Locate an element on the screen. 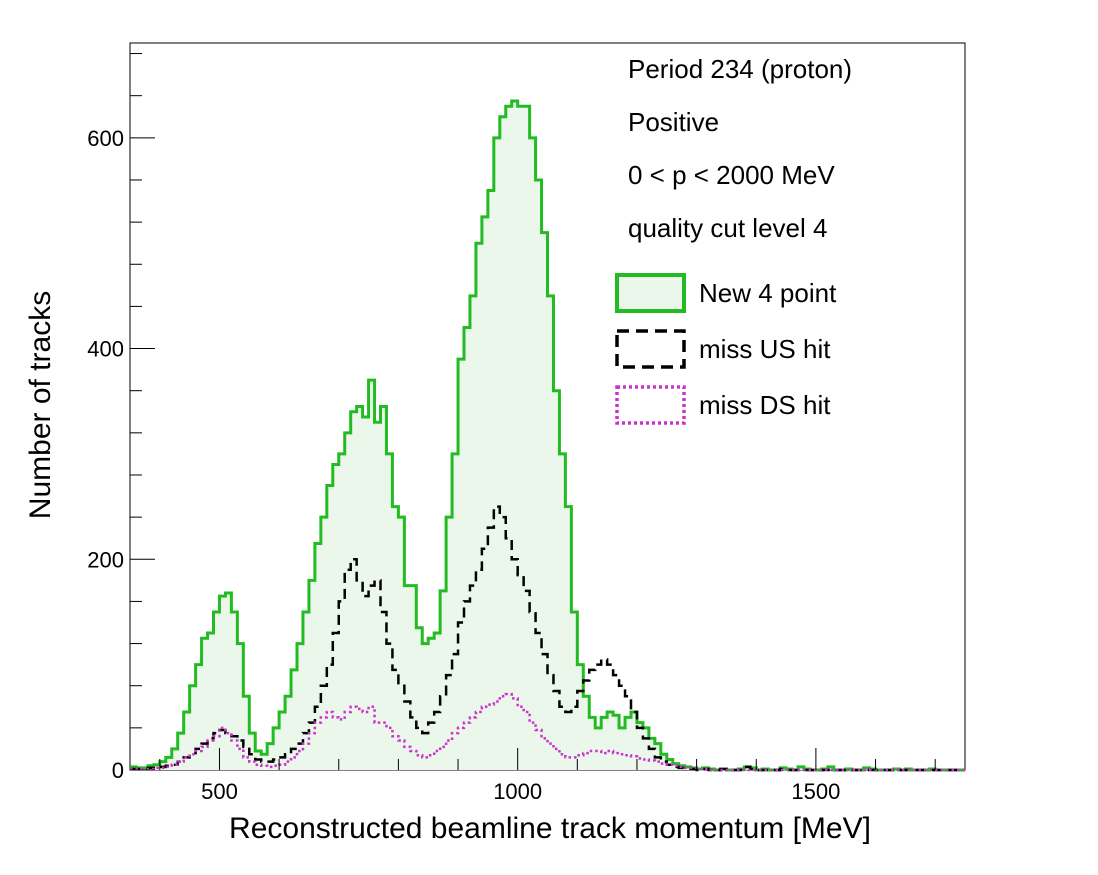 The image size is (1098, 875). x-tick-label: 500 is located at coordinates (219, 791).